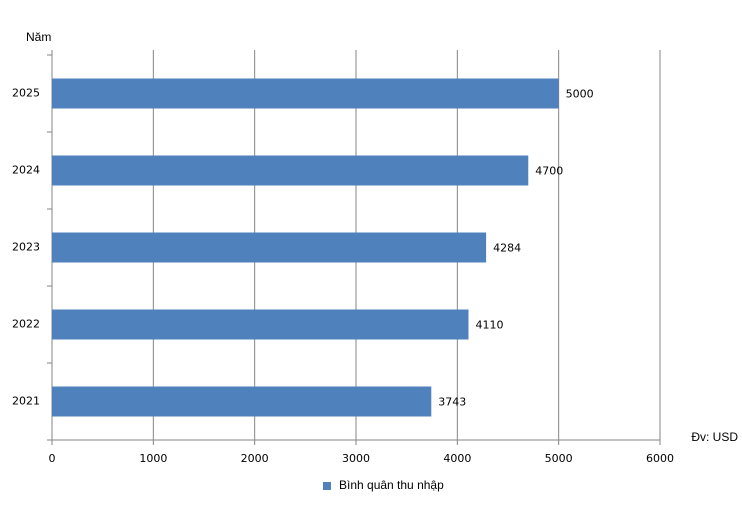 Image resolution: width=742 pixels, height=510 pixels. I want to click on value-label: 3743, so click(452, 402).